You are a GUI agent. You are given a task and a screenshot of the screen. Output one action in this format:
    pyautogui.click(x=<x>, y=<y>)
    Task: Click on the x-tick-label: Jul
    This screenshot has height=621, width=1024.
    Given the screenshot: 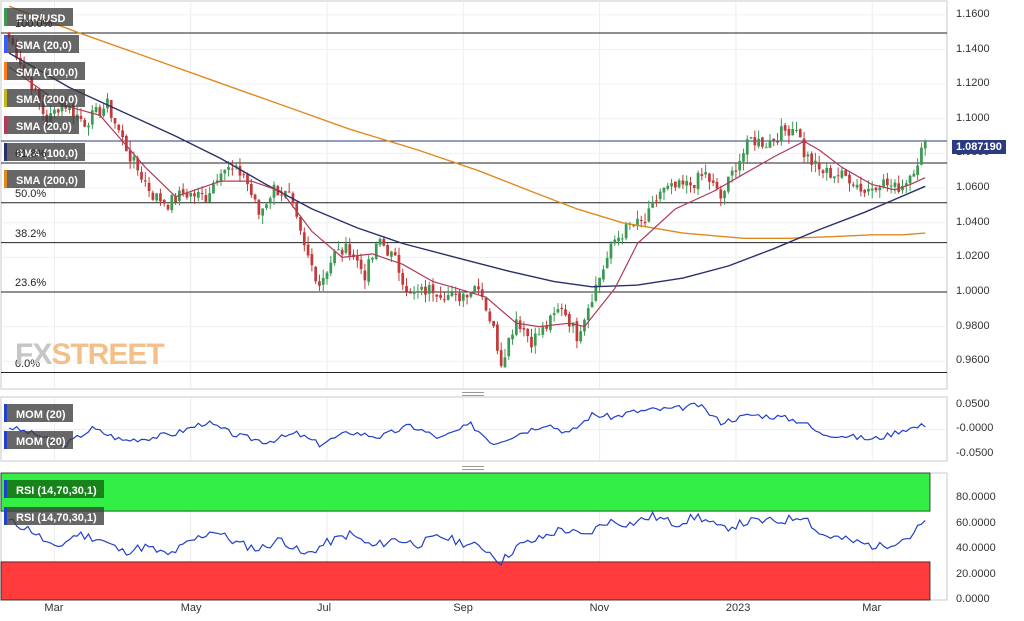 What is the action you would take?
    pyautogui.click(x=324, y=608)
    